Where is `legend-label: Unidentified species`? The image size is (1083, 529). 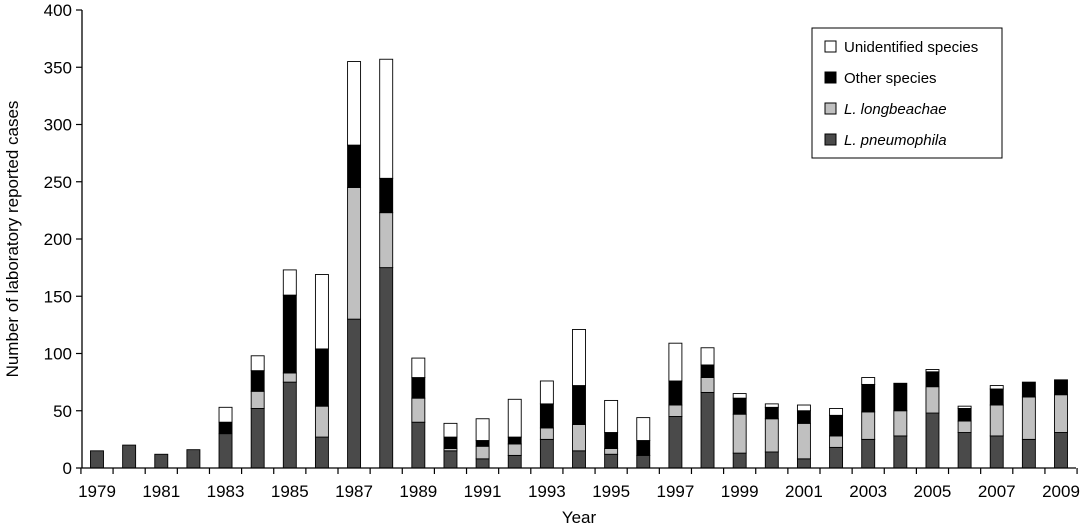 legend-label: Unidentified species is located at coordinates (911, 47).